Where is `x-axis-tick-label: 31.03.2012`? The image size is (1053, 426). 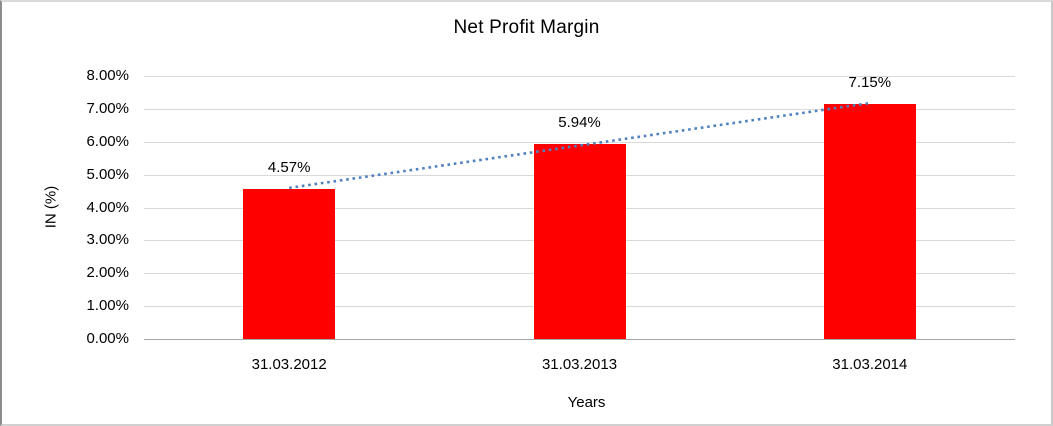 x-axis-tick-label: 31.03.2012 is located at coordinates (289, 364).